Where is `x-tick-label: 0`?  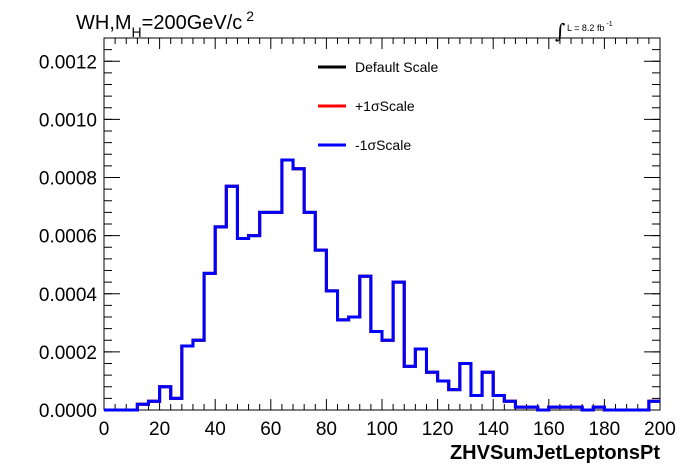
x-tick-label: 0 is located at coordinates (104, 429).